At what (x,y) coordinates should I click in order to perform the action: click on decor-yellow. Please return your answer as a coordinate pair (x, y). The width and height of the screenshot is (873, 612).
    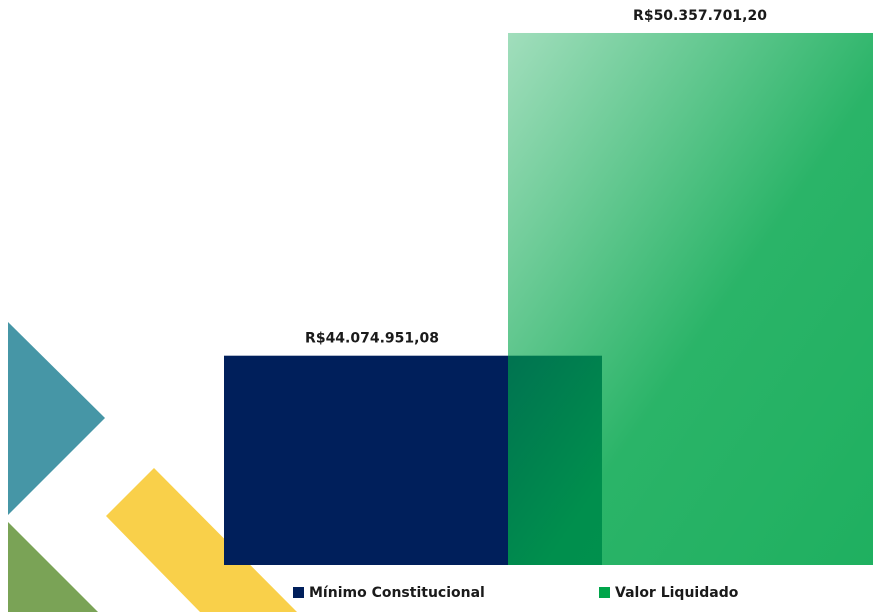
    Looking at the image, I should click on (201, 540).